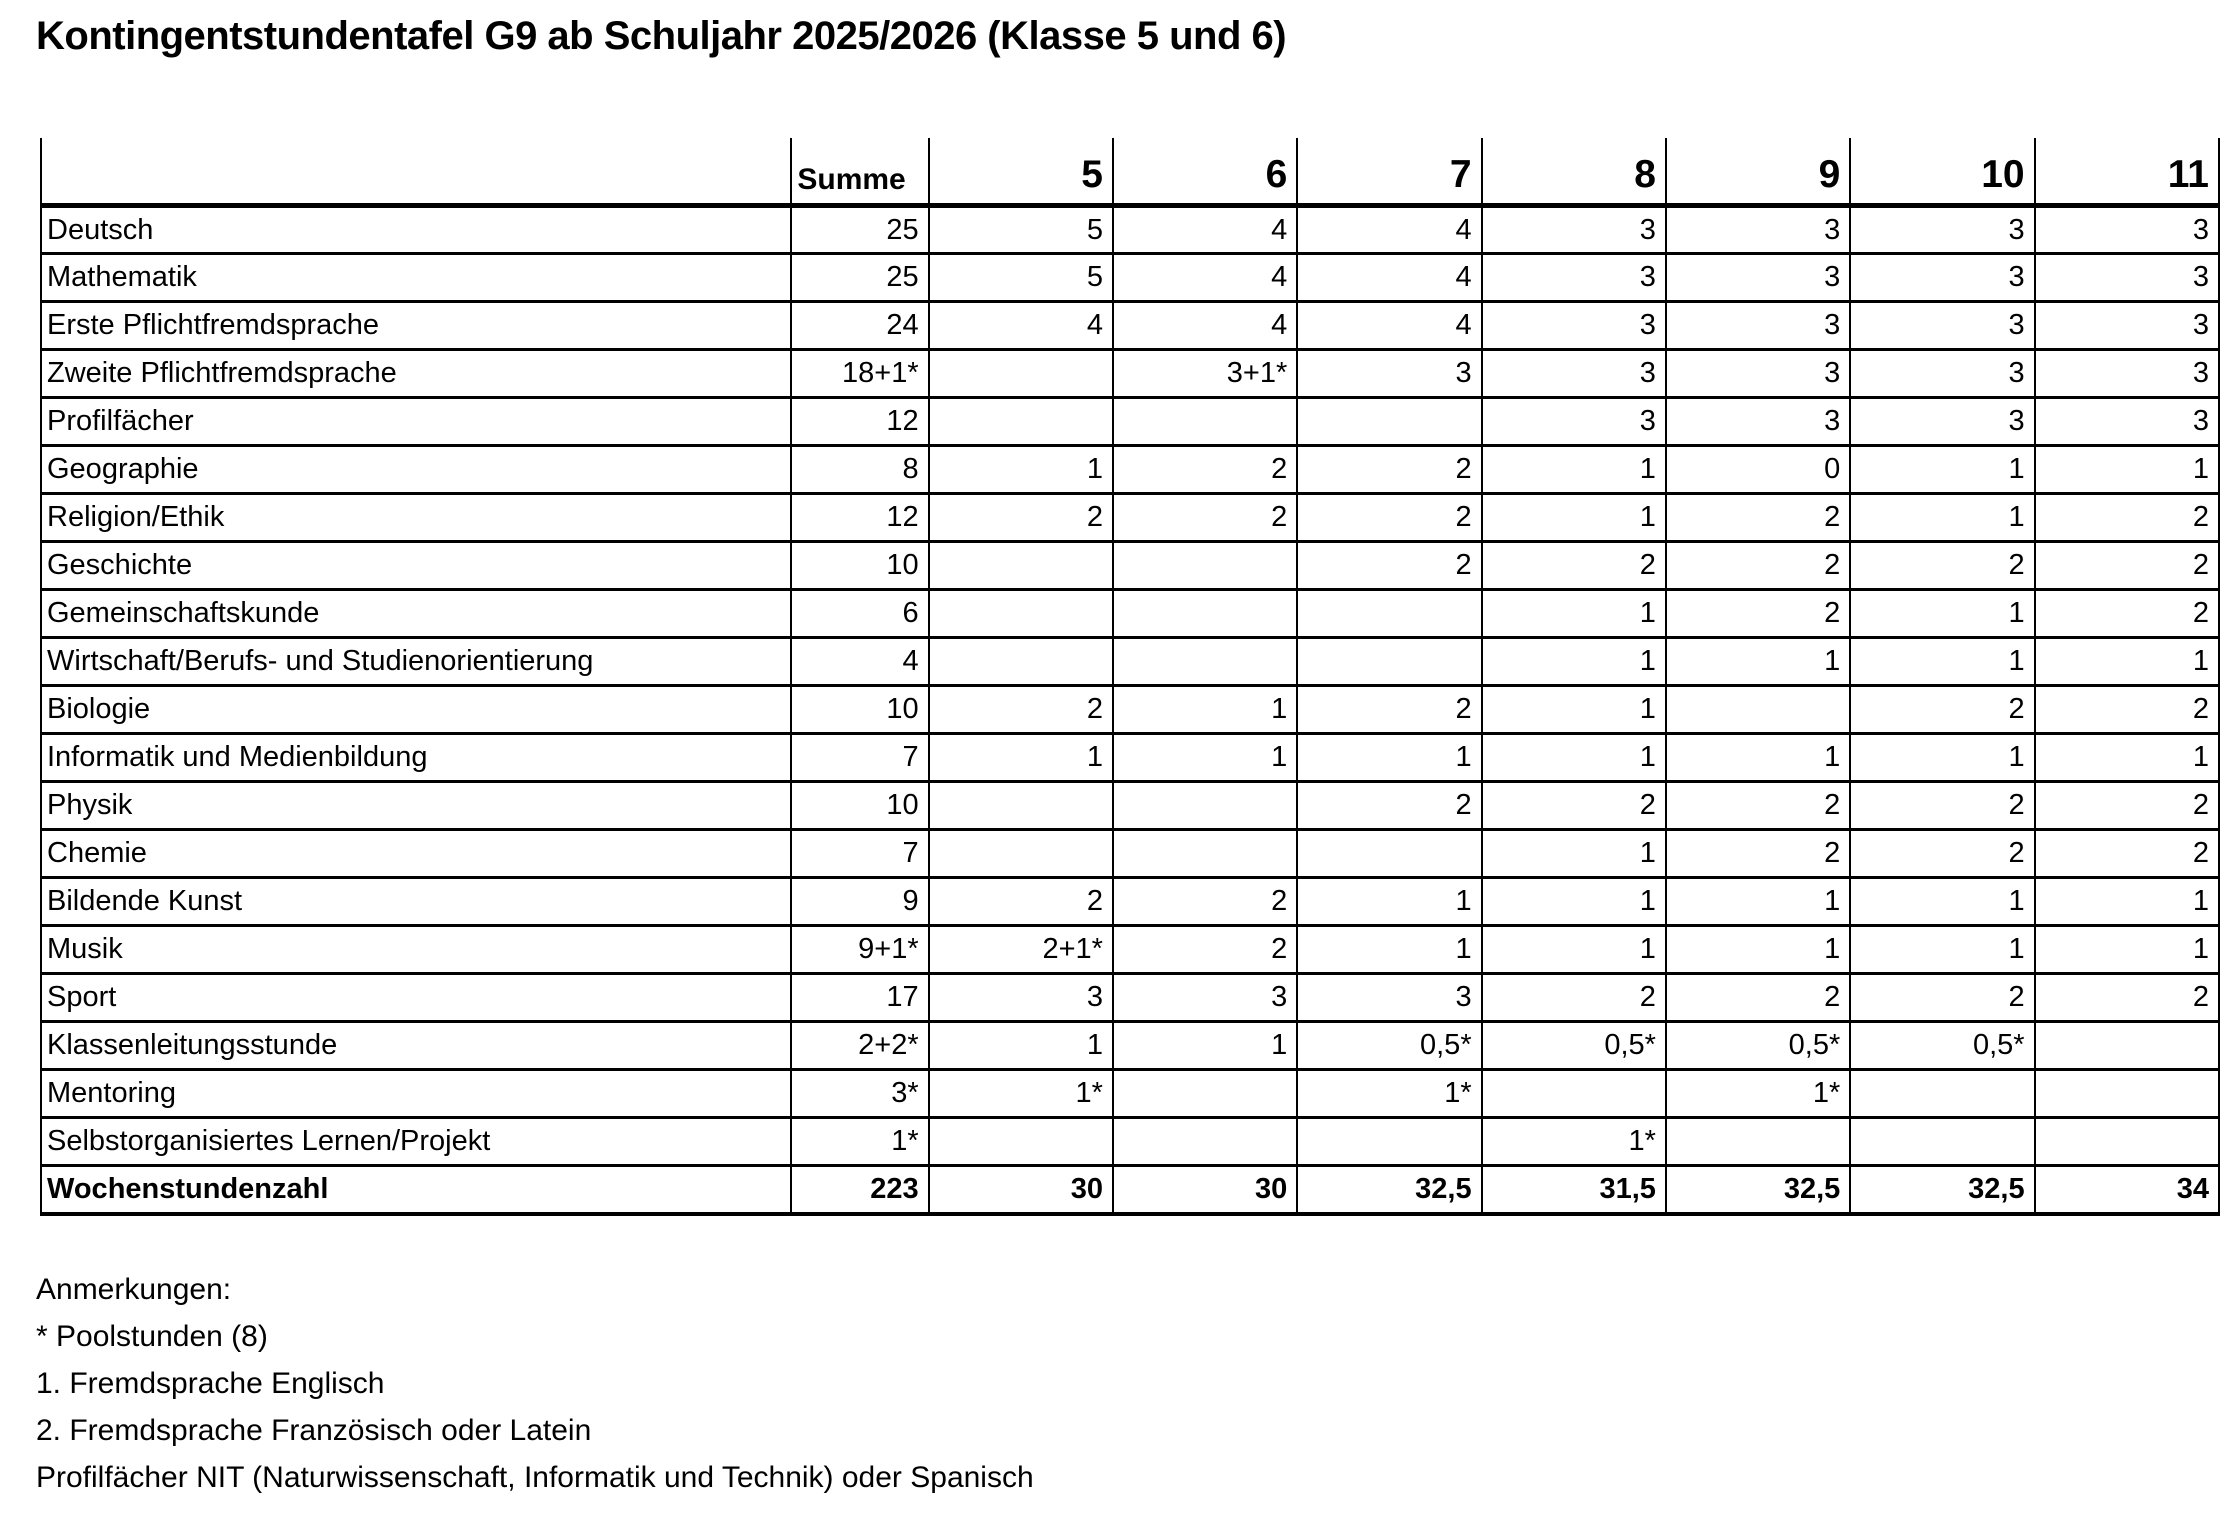 The width and height of the screenshot is (2230, 1522). Describe the element at coordinates (416, 997) in the screenshot. I see `subject-label: Sport` at that location.